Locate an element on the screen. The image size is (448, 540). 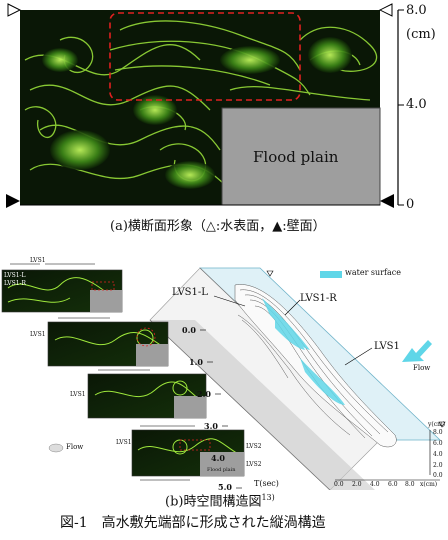
flood-plain-block is located at coordinates (301, 156).